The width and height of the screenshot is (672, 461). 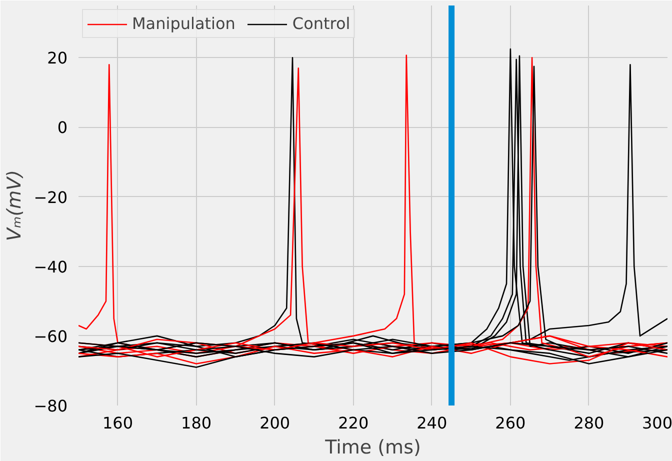 What do you see at coordinates (510, 423) in the screenshot?
I see `x-tick-label: 260` at bounding box center [510, 423].